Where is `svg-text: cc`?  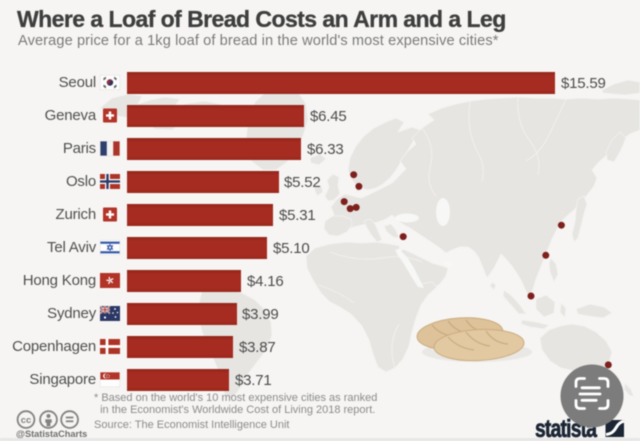
svg-text: cc is located at coordinates (26, 420).